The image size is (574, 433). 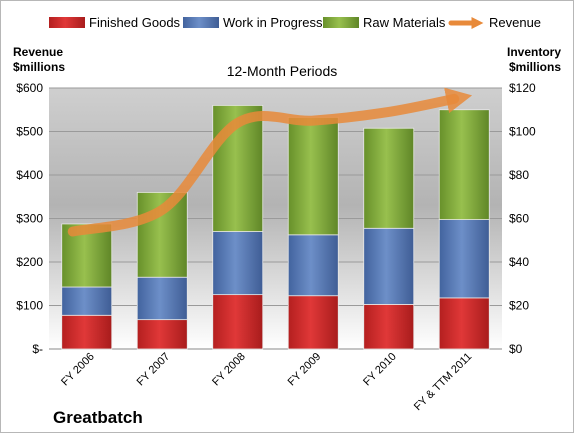 I want to click on right-tick-label: $60, so click(x=519, y=219).